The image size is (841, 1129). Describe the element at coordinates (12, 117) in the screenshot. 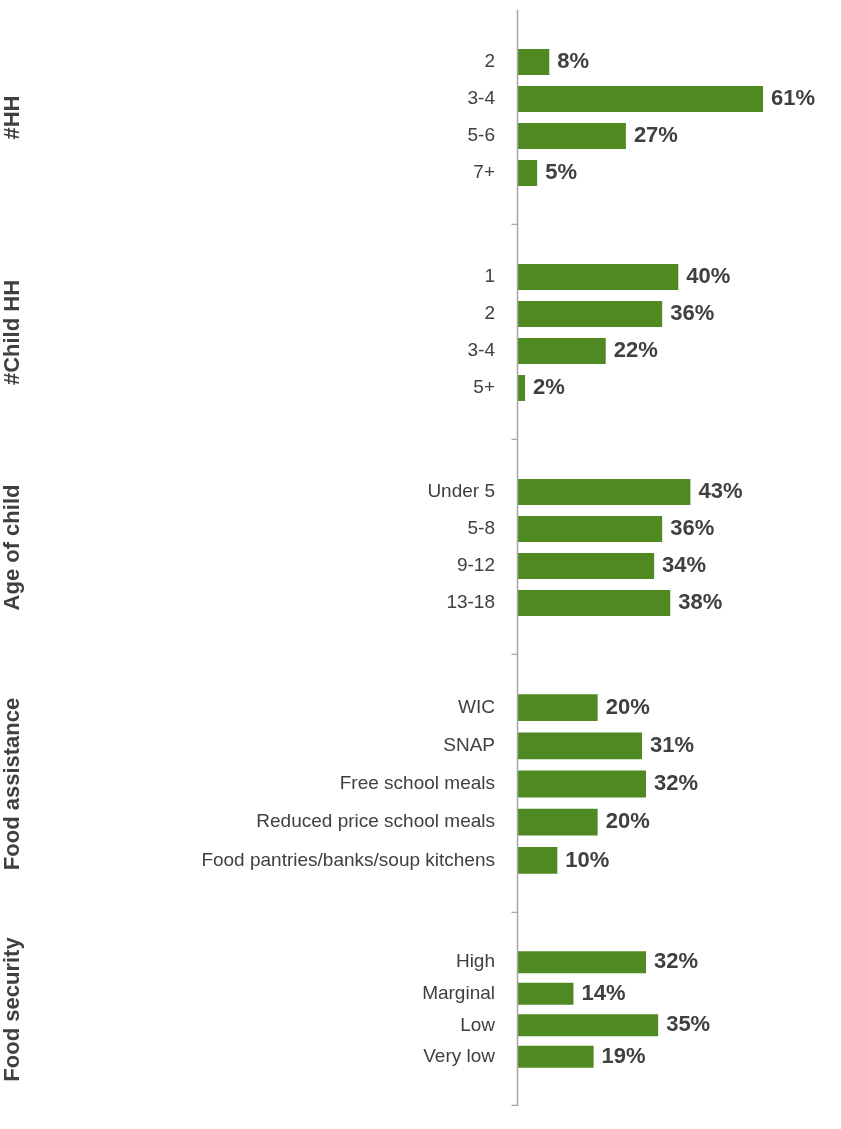

I see `y-axis-title: #HH` at that location.